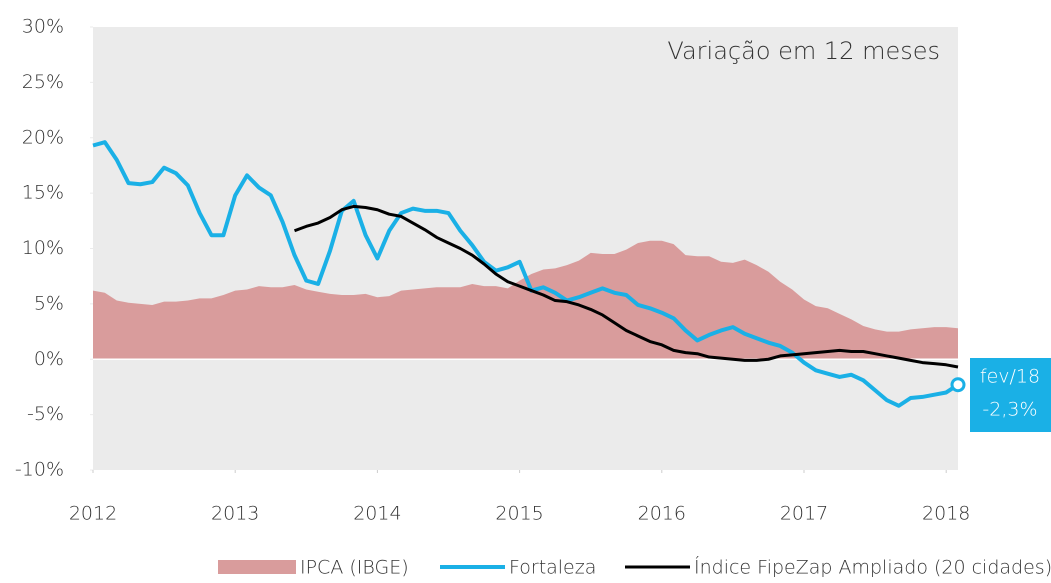 This screenshot has height=583, width=1051. What do you see at coordinates (49, 359) in the screenshot?
I see `y-tick-label: 0%` at bounding box center [49, 359].